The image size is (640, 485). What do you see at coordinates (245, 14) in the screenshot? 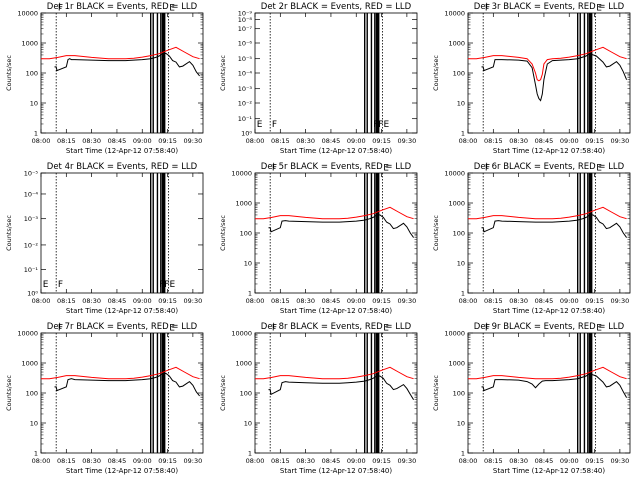
I see `y-tick-label-2-9: 10⁻⁹` at bounding box center [245, 14].